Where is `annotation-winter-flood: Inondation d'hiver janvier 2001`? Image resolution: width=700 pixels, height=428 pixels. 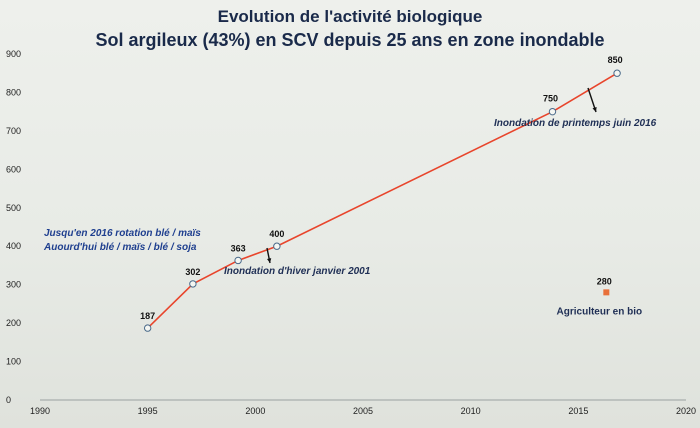
annotation-winter-flood: Inondation d'hiver janvier 2001 is located at coordinates (297, 271).